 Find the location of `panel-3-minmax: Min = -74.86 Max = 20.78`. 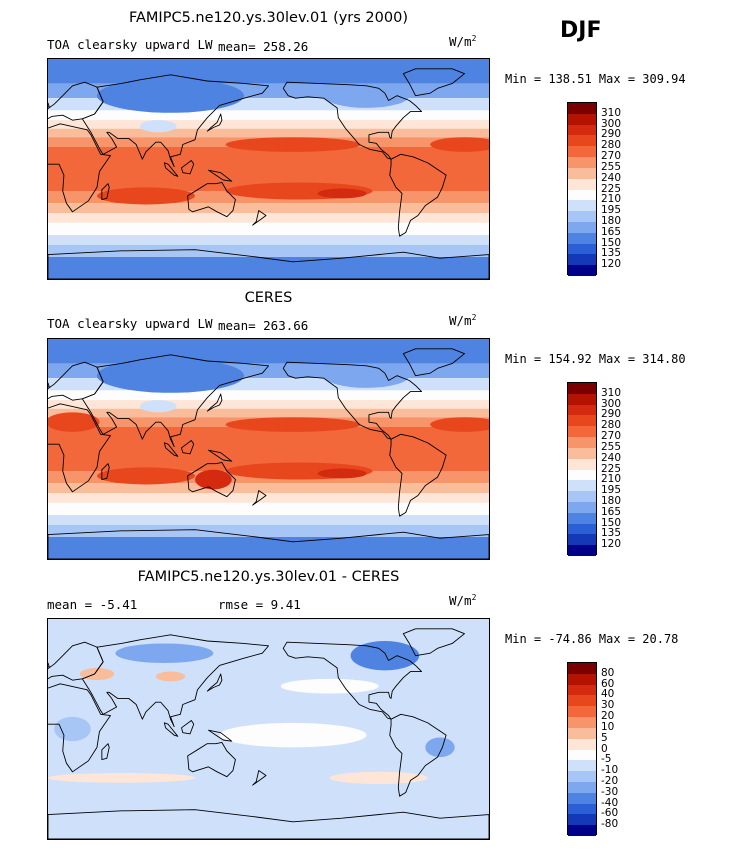

panel-3-minmax: Min = -74.86 Max = 20.78 is located at coordinates (592, 639).